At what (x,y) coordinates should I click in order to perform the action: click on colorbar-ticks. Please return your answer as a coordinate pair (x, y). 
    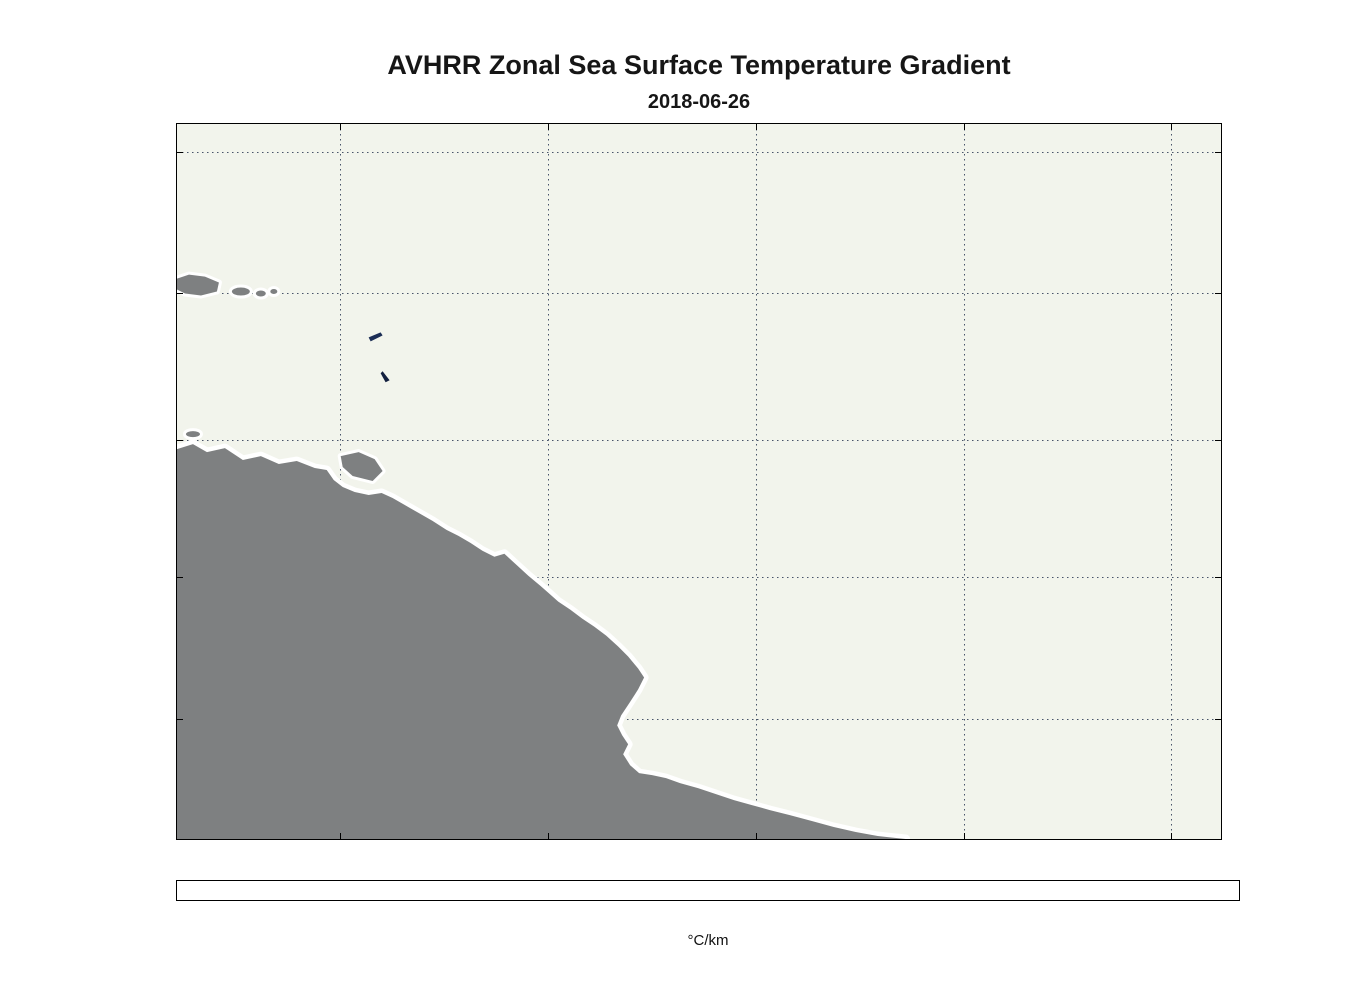
    Looking at the image, I should click on (708, 904).